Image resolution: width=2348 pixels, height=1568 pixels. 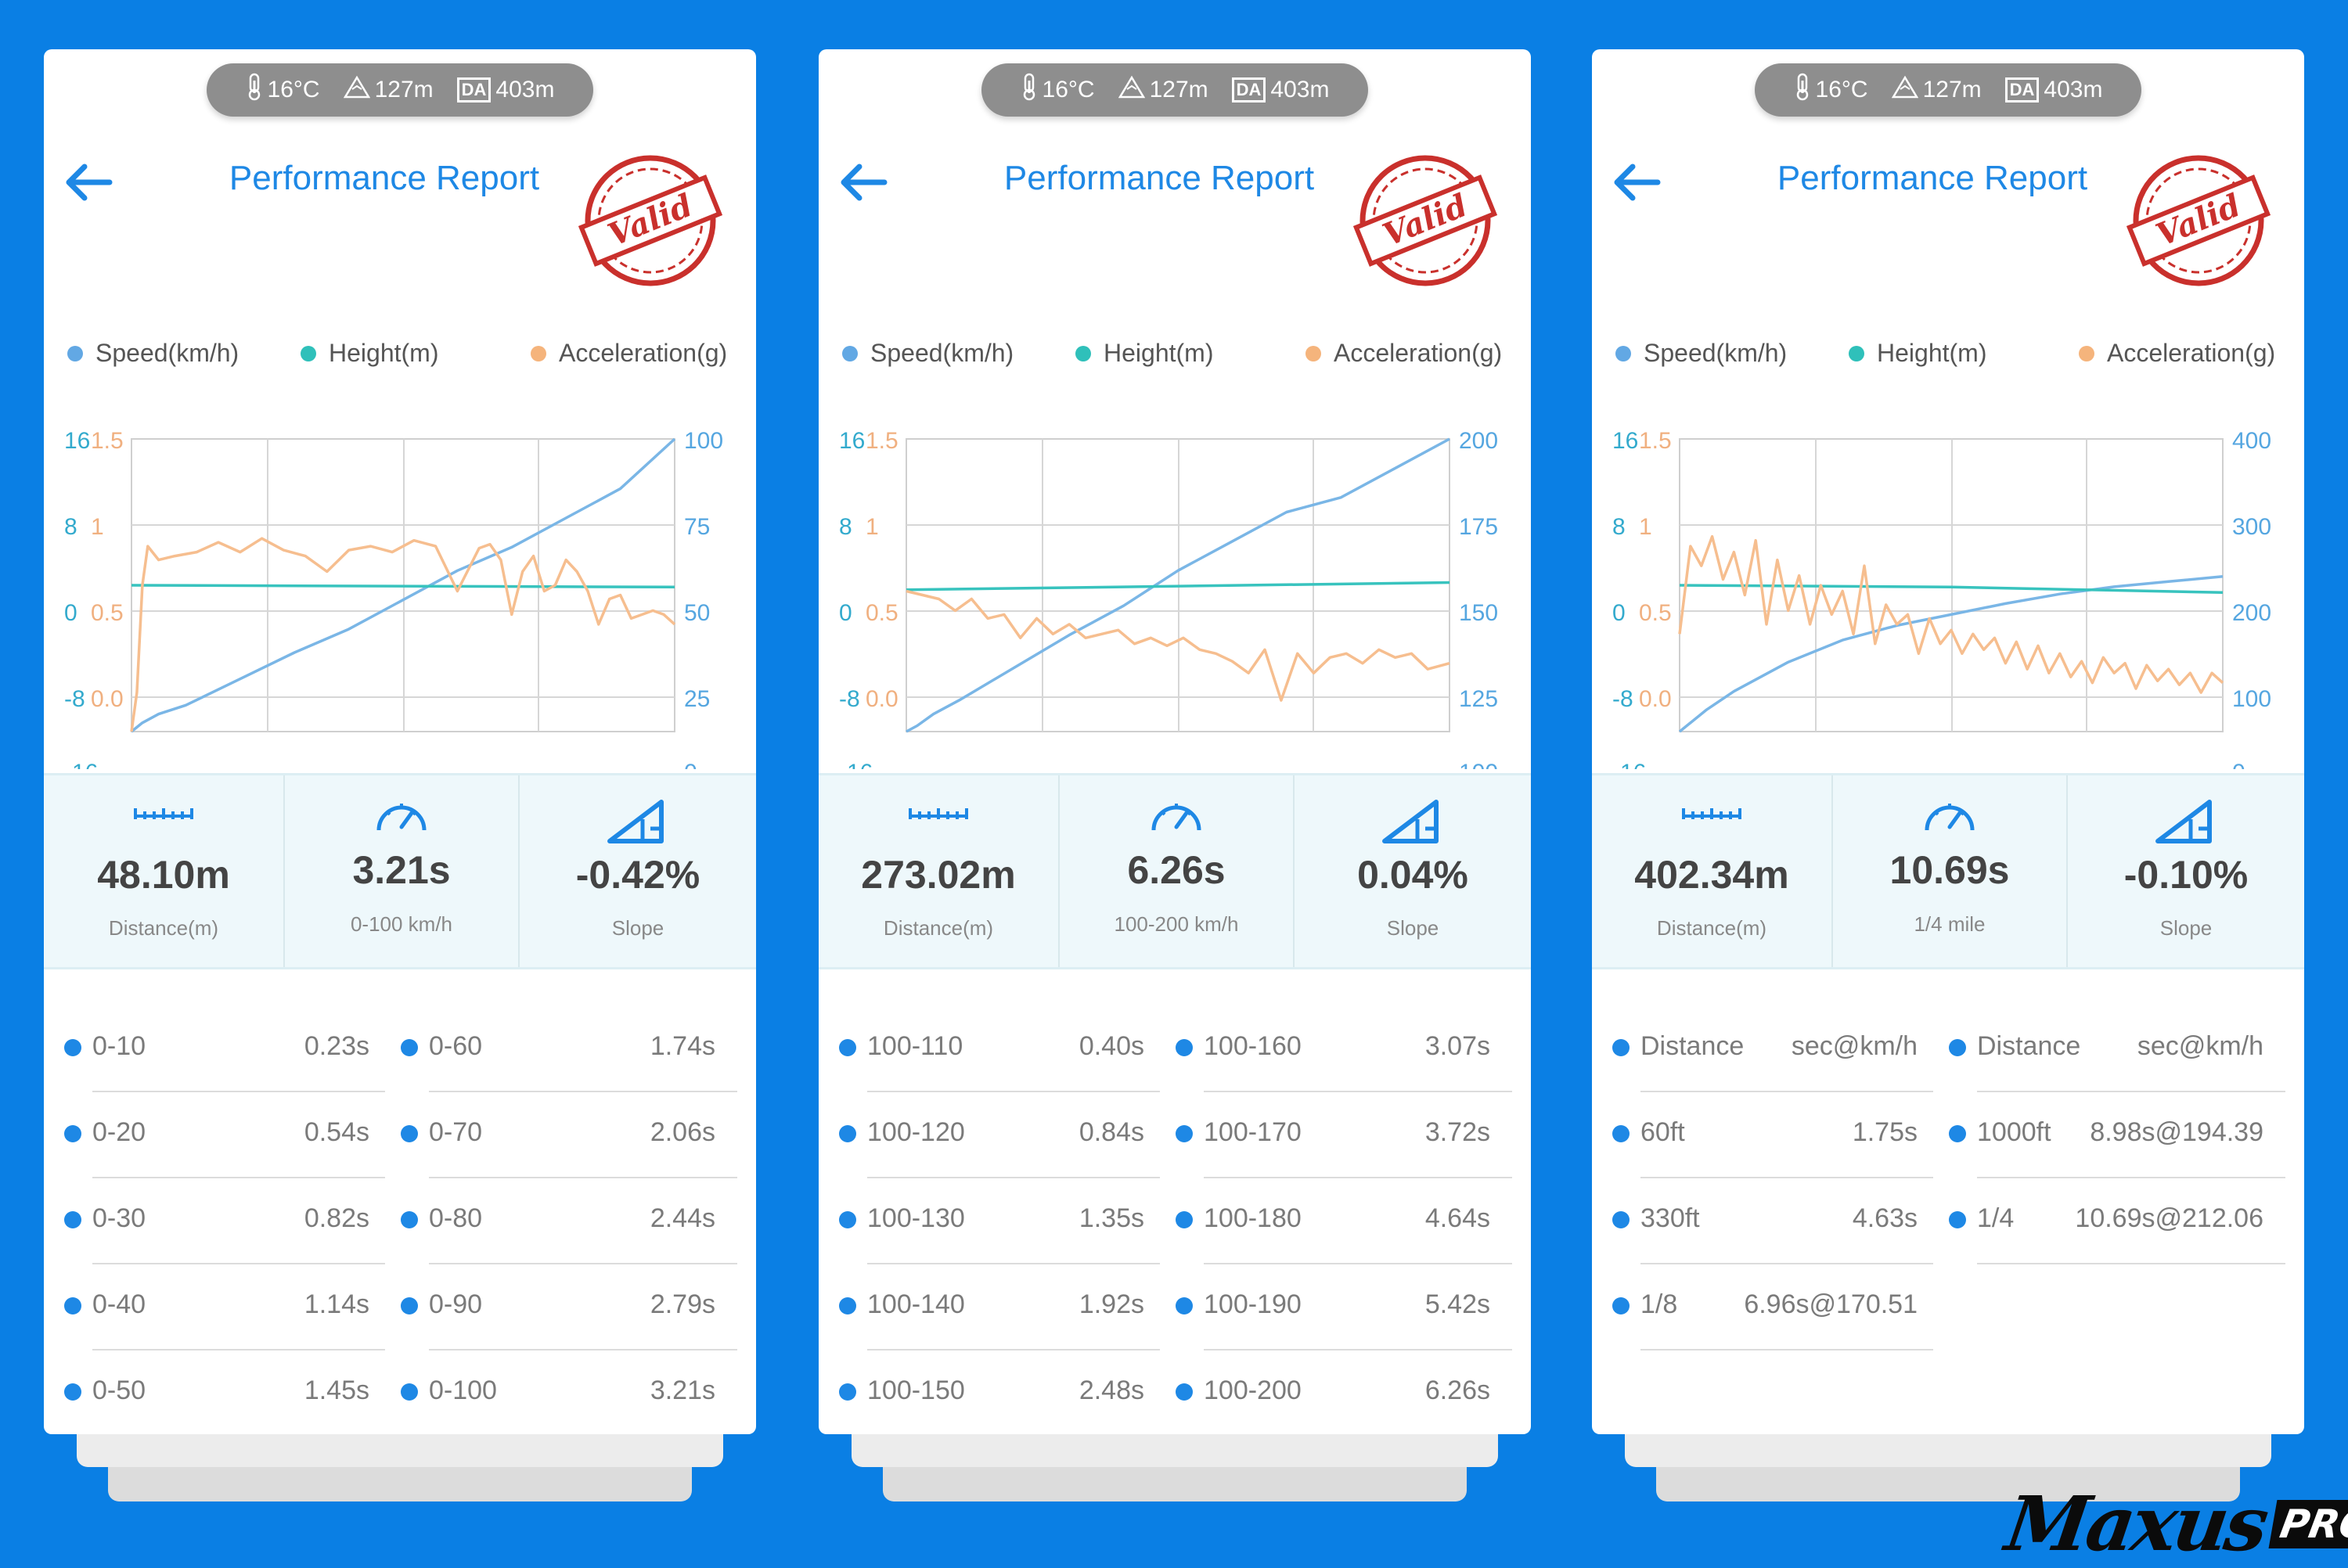 What do you see at coordinates (224, 1222) in the screenshot?
I see `split-row: 0-30 0.82s` at bounding box center [224, 1222].